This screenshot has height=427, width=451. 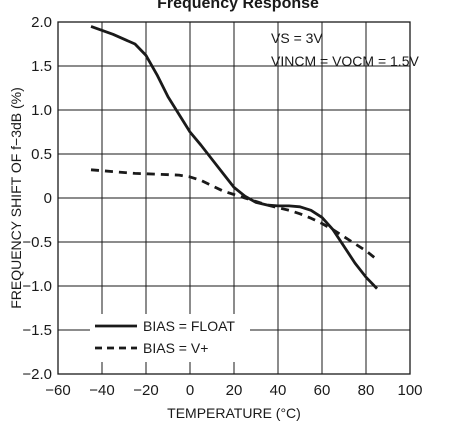 I want to click on chart-title: Frequency Response, so click(x=238, y=6).